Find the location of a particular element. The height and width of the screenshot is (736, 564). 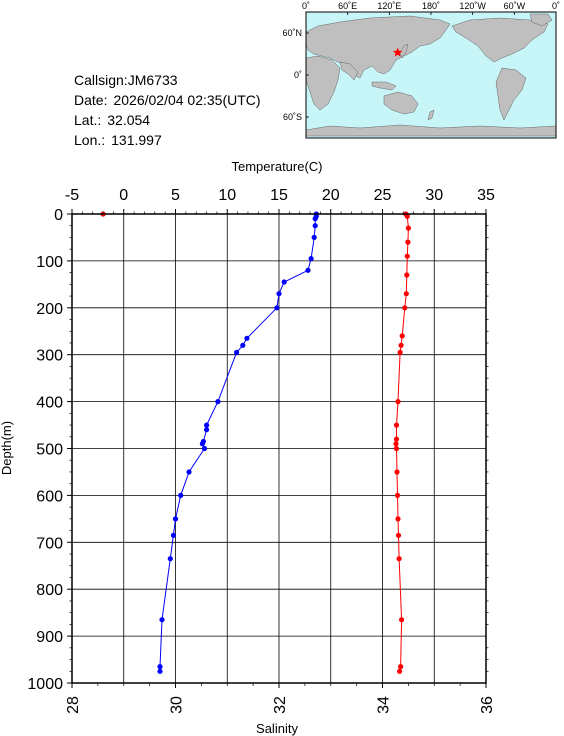

map-lat-label: 0˚ is located at coordinates (298, 75).